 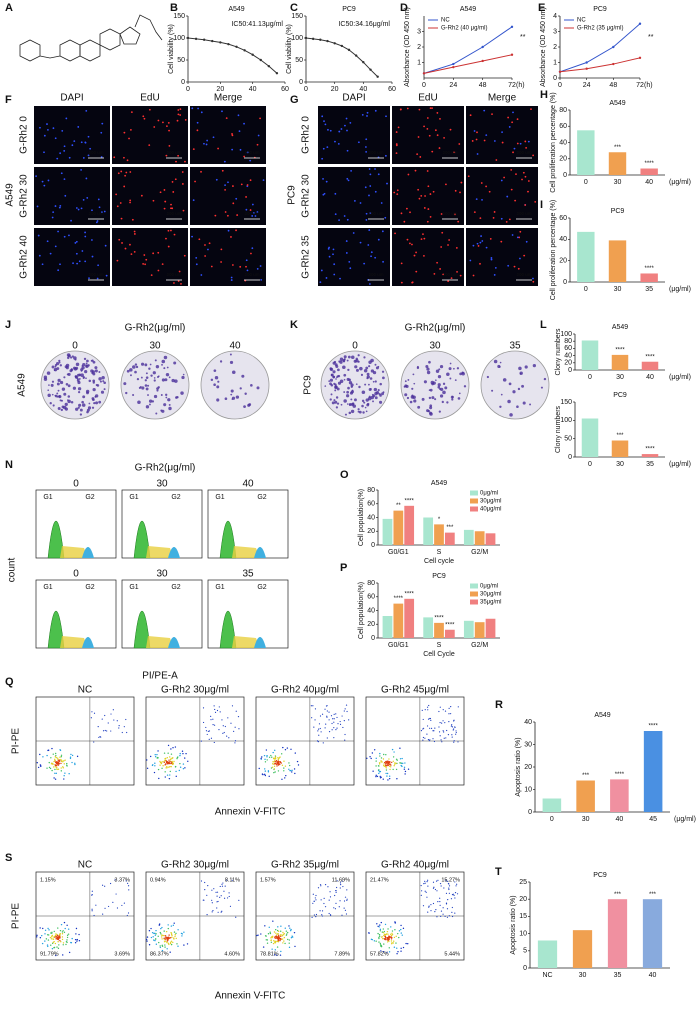 What do you see at coordinates (498, 872) in the screenshot?
I see `panel-letter: T` at bounding box center [498, 872].